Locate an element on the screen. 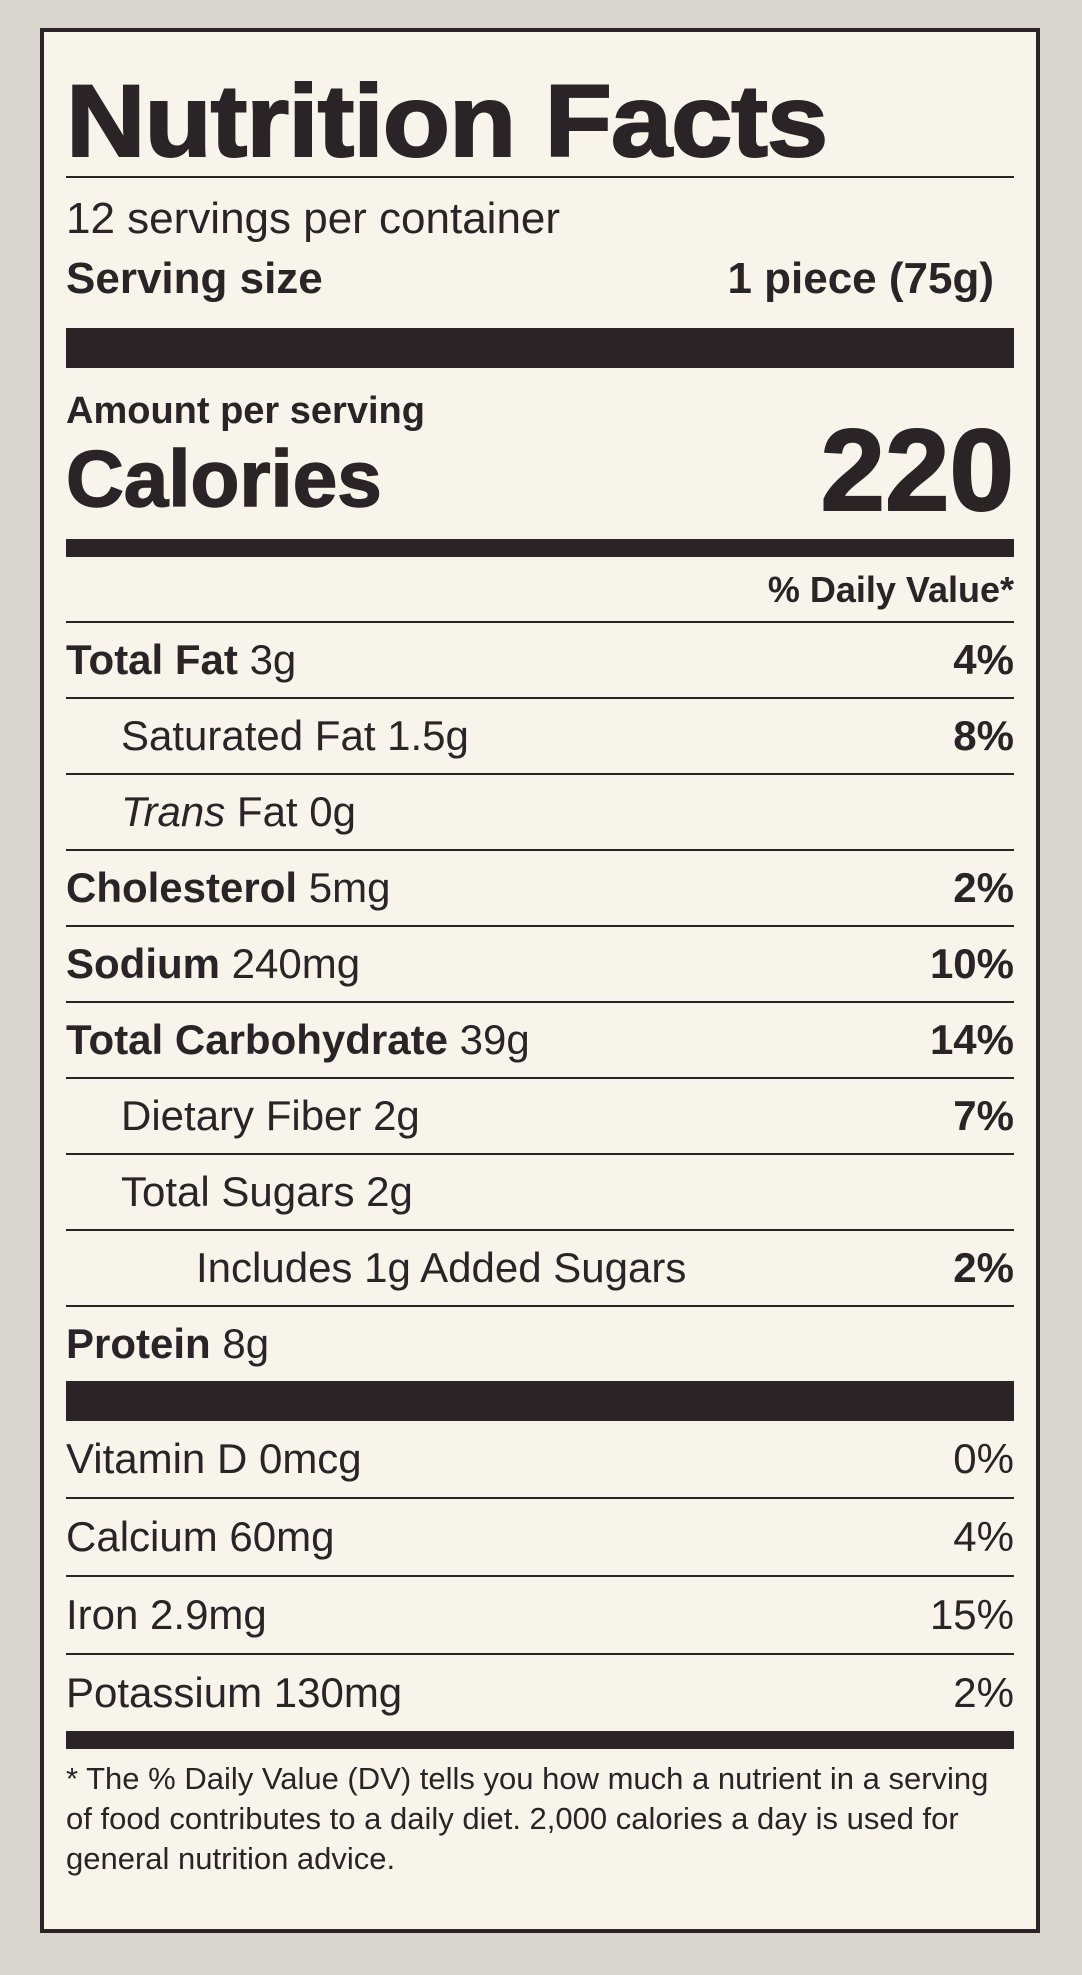 The height and width of the screenshot is (1975, 1082). nutrient-row-total-sugars: Total Sugars 2g is located at coordinates (540, 1191).